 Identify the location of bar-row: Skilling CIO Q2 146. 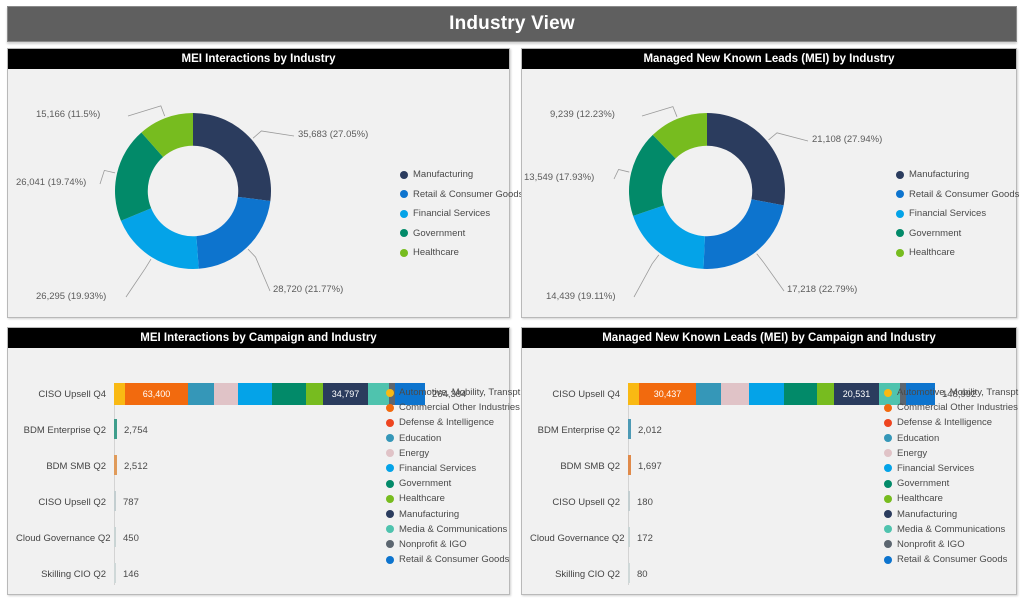
(77, 574).